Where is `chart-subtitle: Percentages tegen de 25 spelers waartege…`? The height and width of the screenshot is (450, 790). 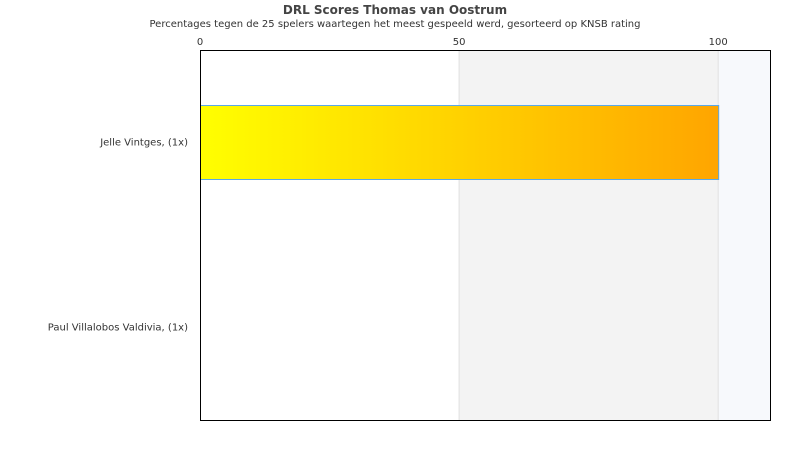
chart-subtitle: Percentages tegen de 25 spelers waartege… is located at coordinates (395, 24).